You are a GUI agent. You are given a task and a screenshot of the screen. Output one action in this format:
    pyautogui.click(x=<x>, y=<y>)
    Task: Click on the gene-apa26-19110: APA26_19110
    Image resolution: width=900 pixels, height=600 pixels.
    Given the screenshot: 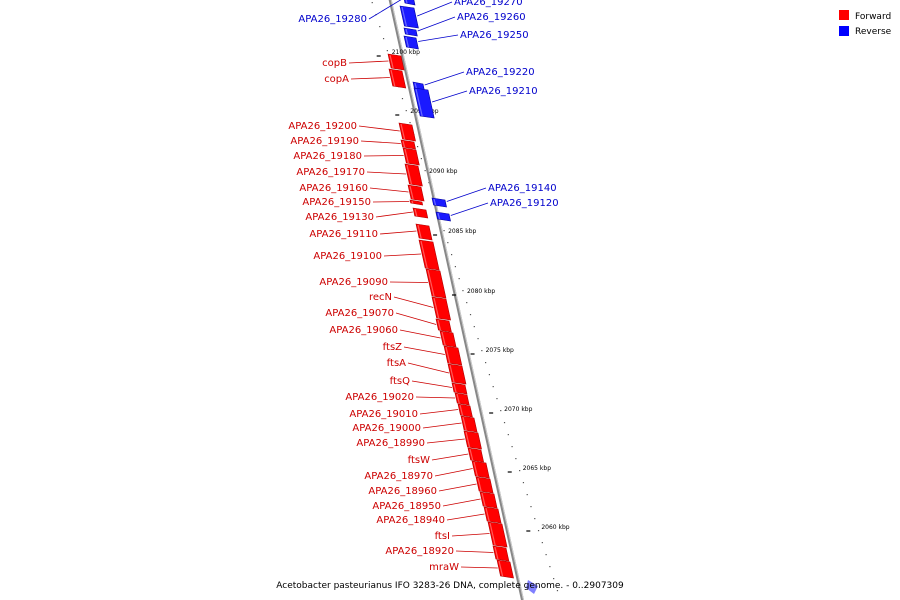 What is the action you would take?
    pyautogui.click(x=371, y=232)
    